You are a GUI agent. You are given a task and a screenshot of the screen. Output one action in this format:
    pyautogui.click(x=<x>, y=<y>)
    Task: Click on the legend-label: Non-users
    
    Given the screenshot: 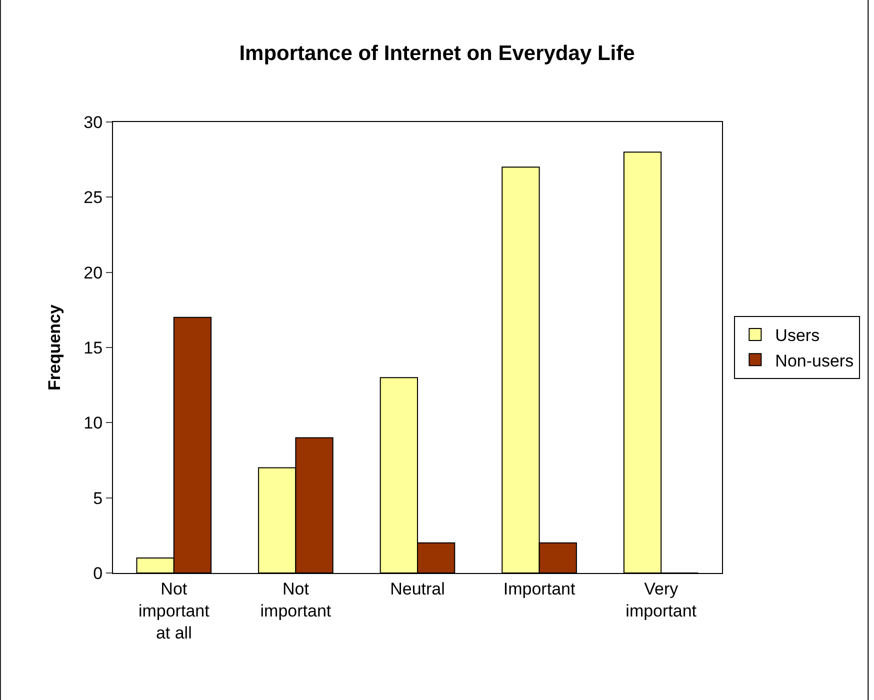 What is the action you would take?
    pyautogui.click(x=814, y=360)
    